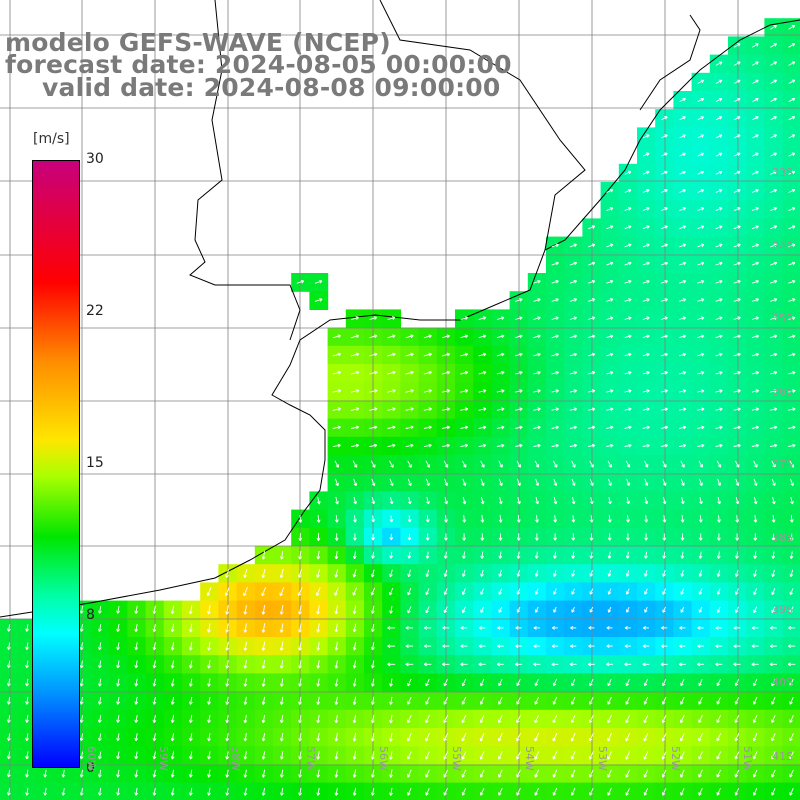 This screenshot has height=800, width=800. What do you see at coordinates (383, 758) in the screenshot?
I see `lon-label-56w: 56W` at bounding box center [383, 758].